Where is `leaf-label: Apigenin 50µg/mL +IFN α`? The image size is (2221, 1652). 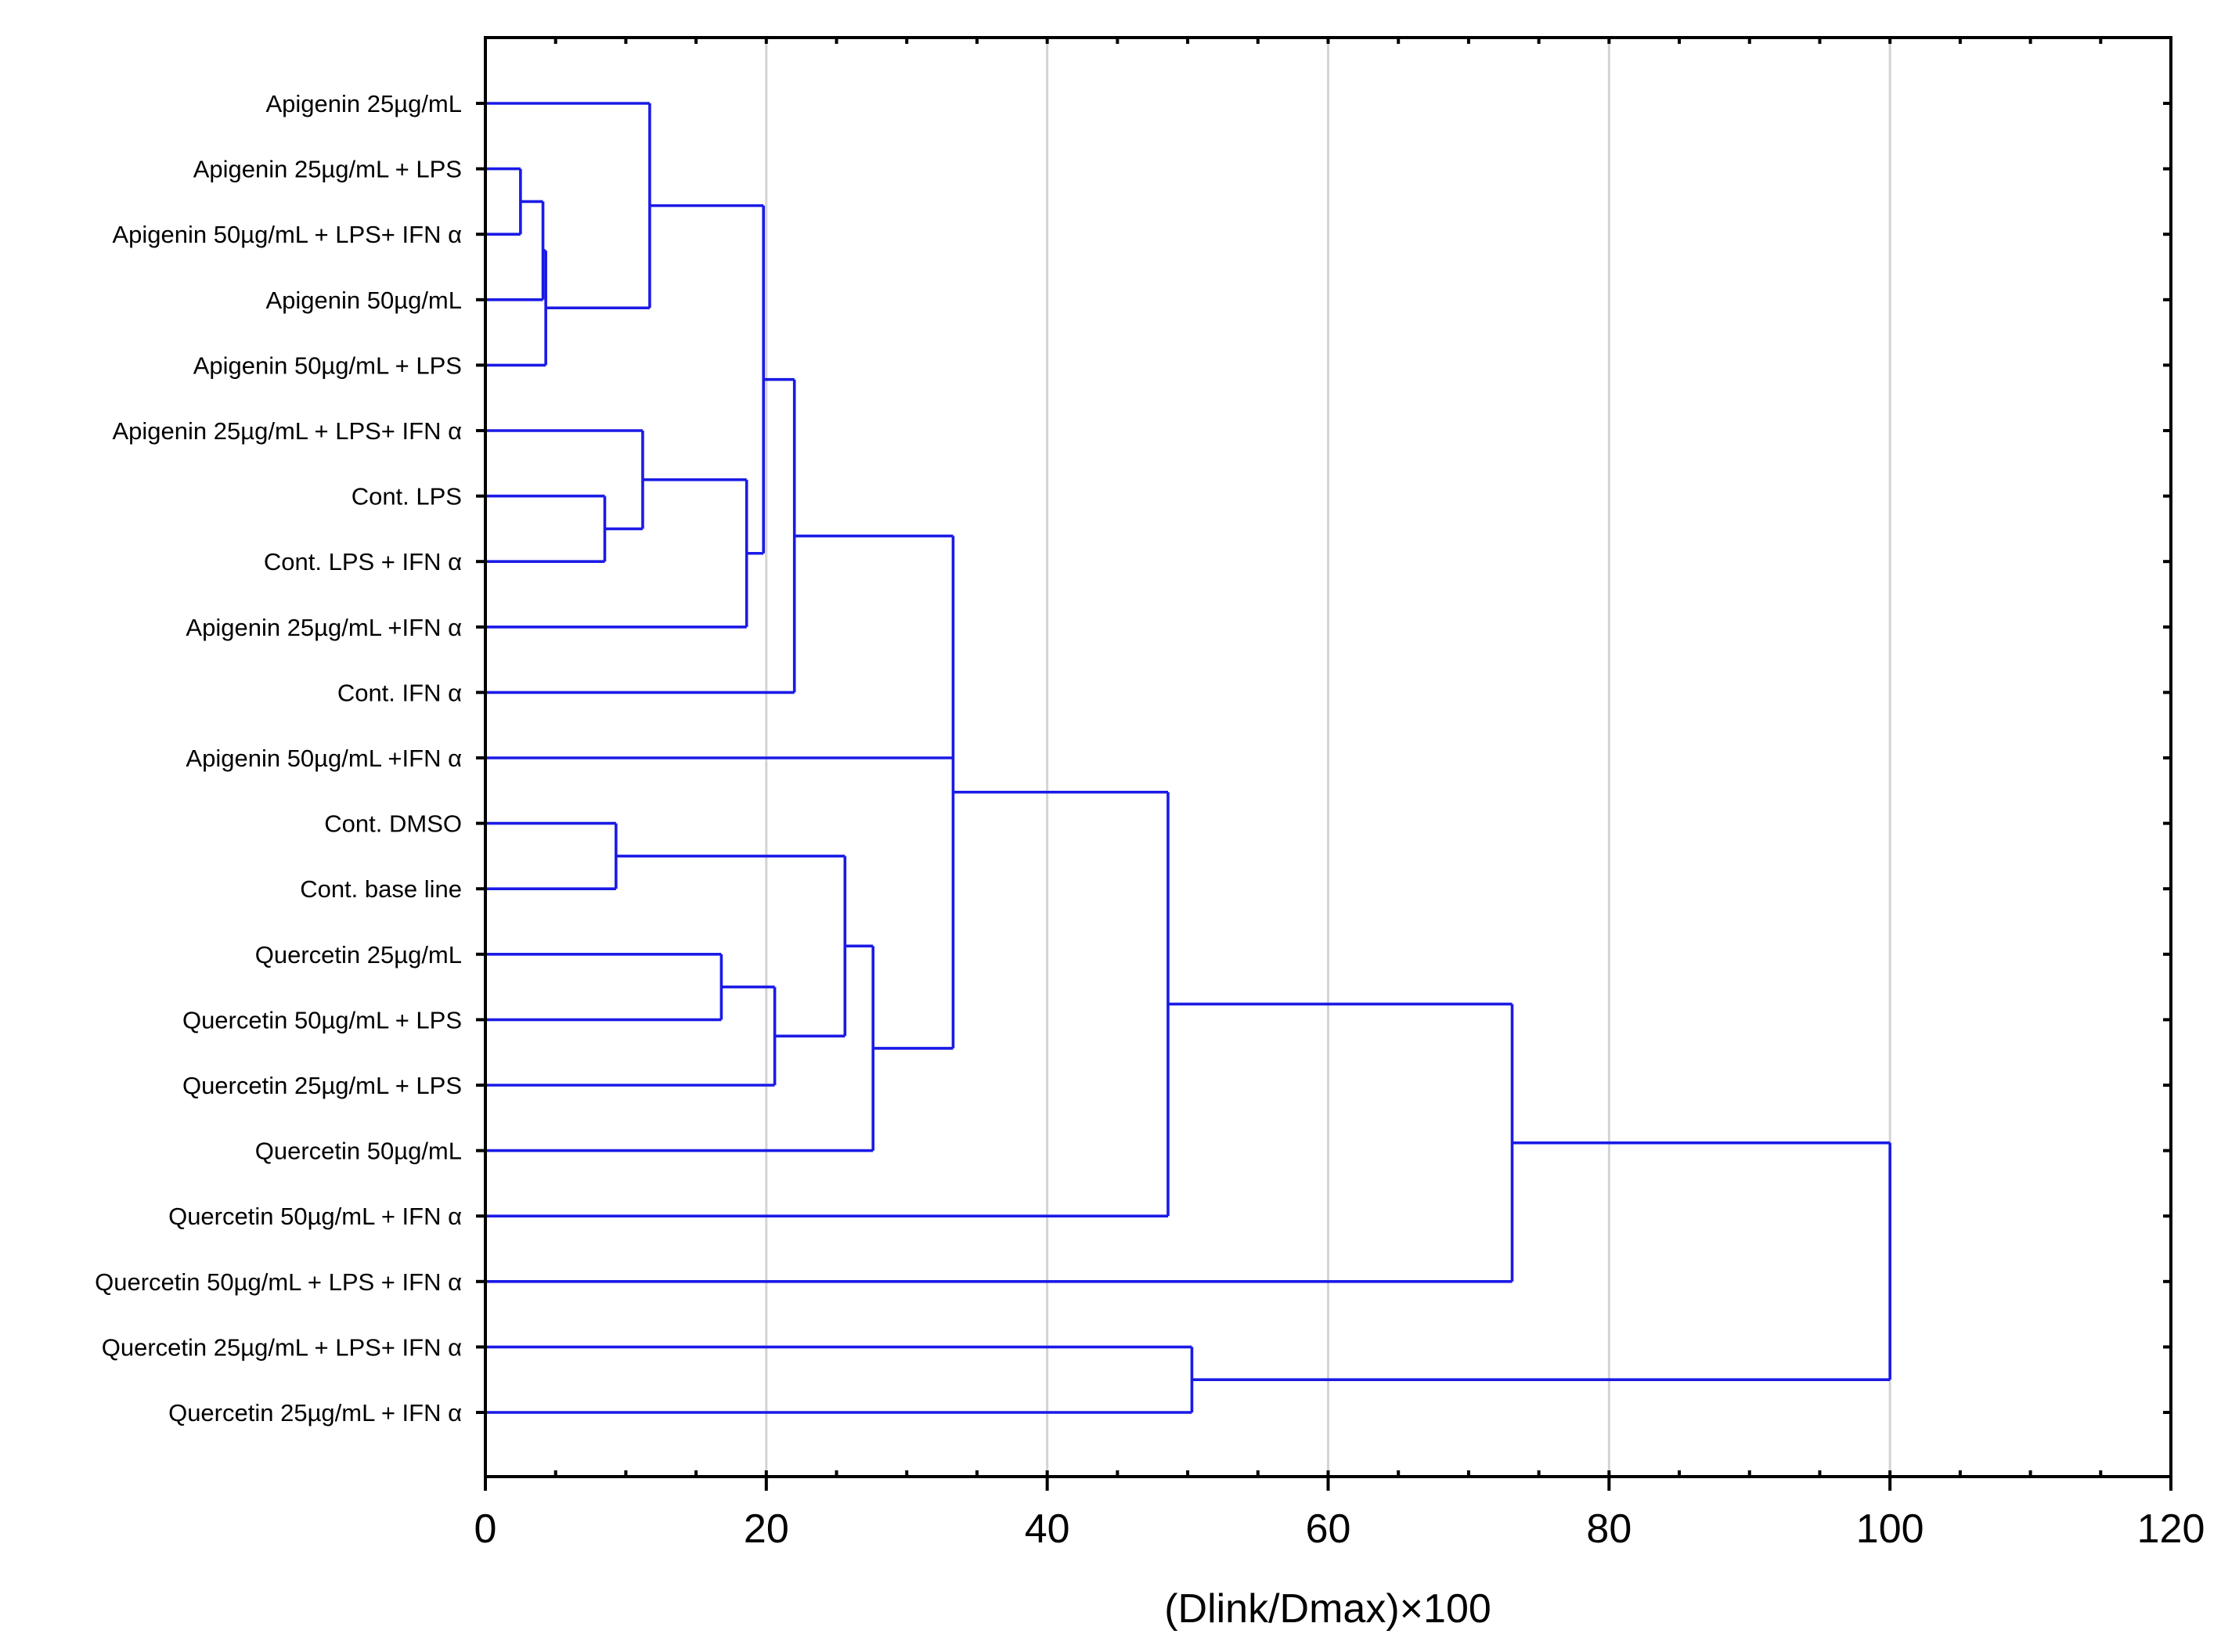 leaf-label: Apigenin 50µg/mL +IFN α is located at coordinates (324, 758).